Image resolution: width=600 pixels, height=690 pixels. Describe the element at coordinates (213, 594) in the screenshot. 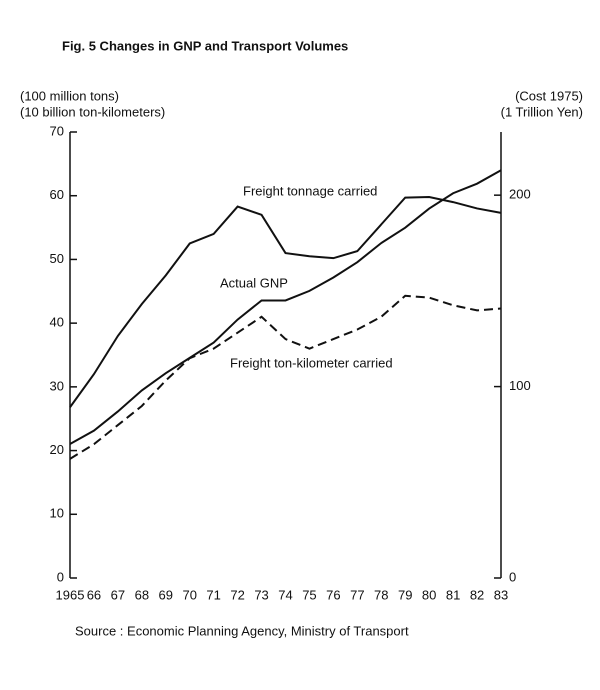

I see `x-tick-label: 71` at that location.